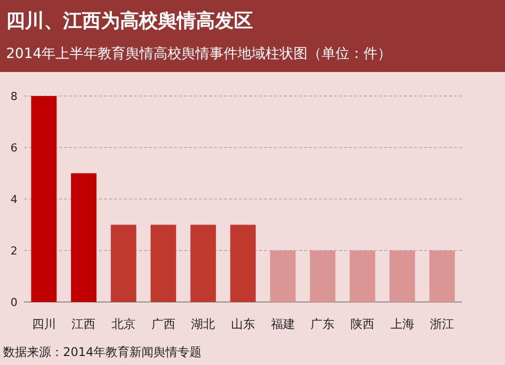 The height and width of the screenshot is (365, 505). Describe the element at coordinates (44, 324) in the screenshot. I see `x-tick-label: 四川` at that location.